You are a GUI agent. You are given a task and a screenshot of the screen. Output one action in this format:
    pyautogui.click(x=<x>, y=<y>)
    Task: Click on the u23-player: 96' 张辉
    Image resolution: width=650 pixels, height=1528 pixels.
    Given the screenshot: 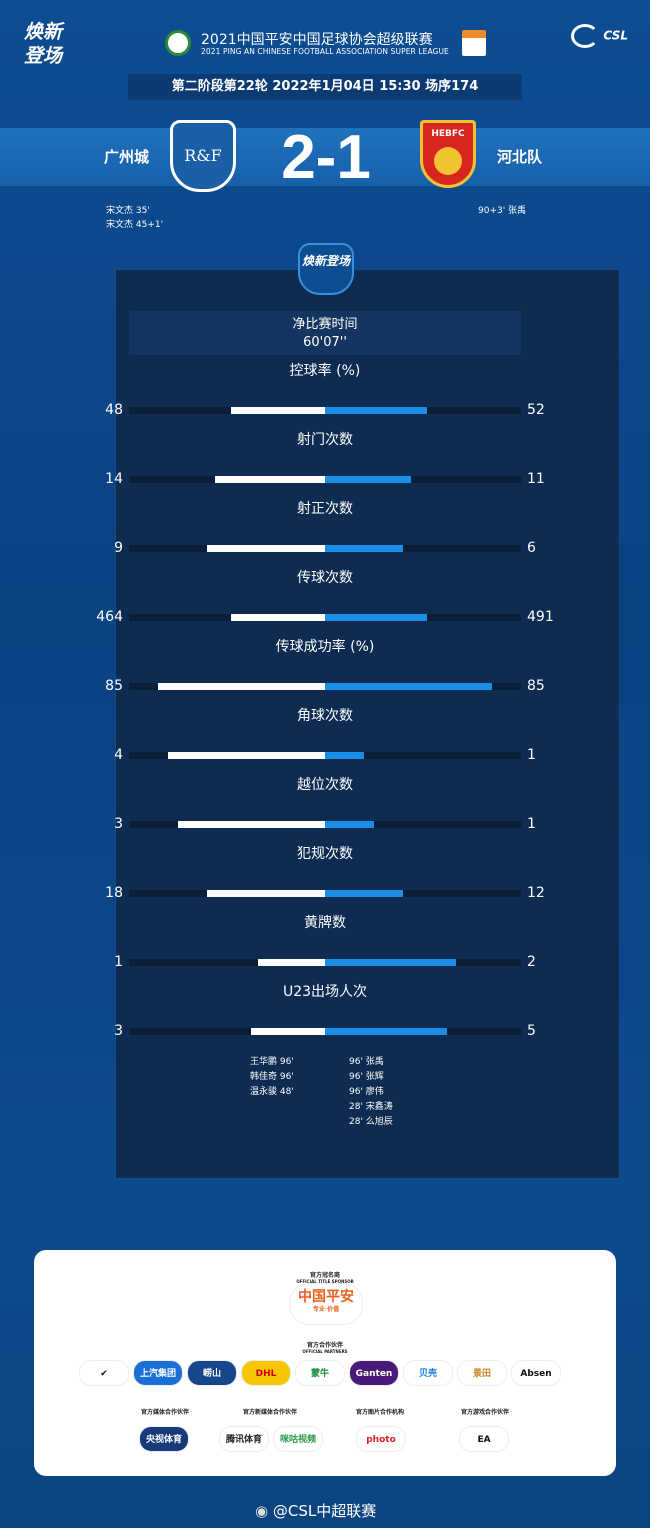 What is the action you would take?
    pyautogui.click(x=366, y=1077)
    